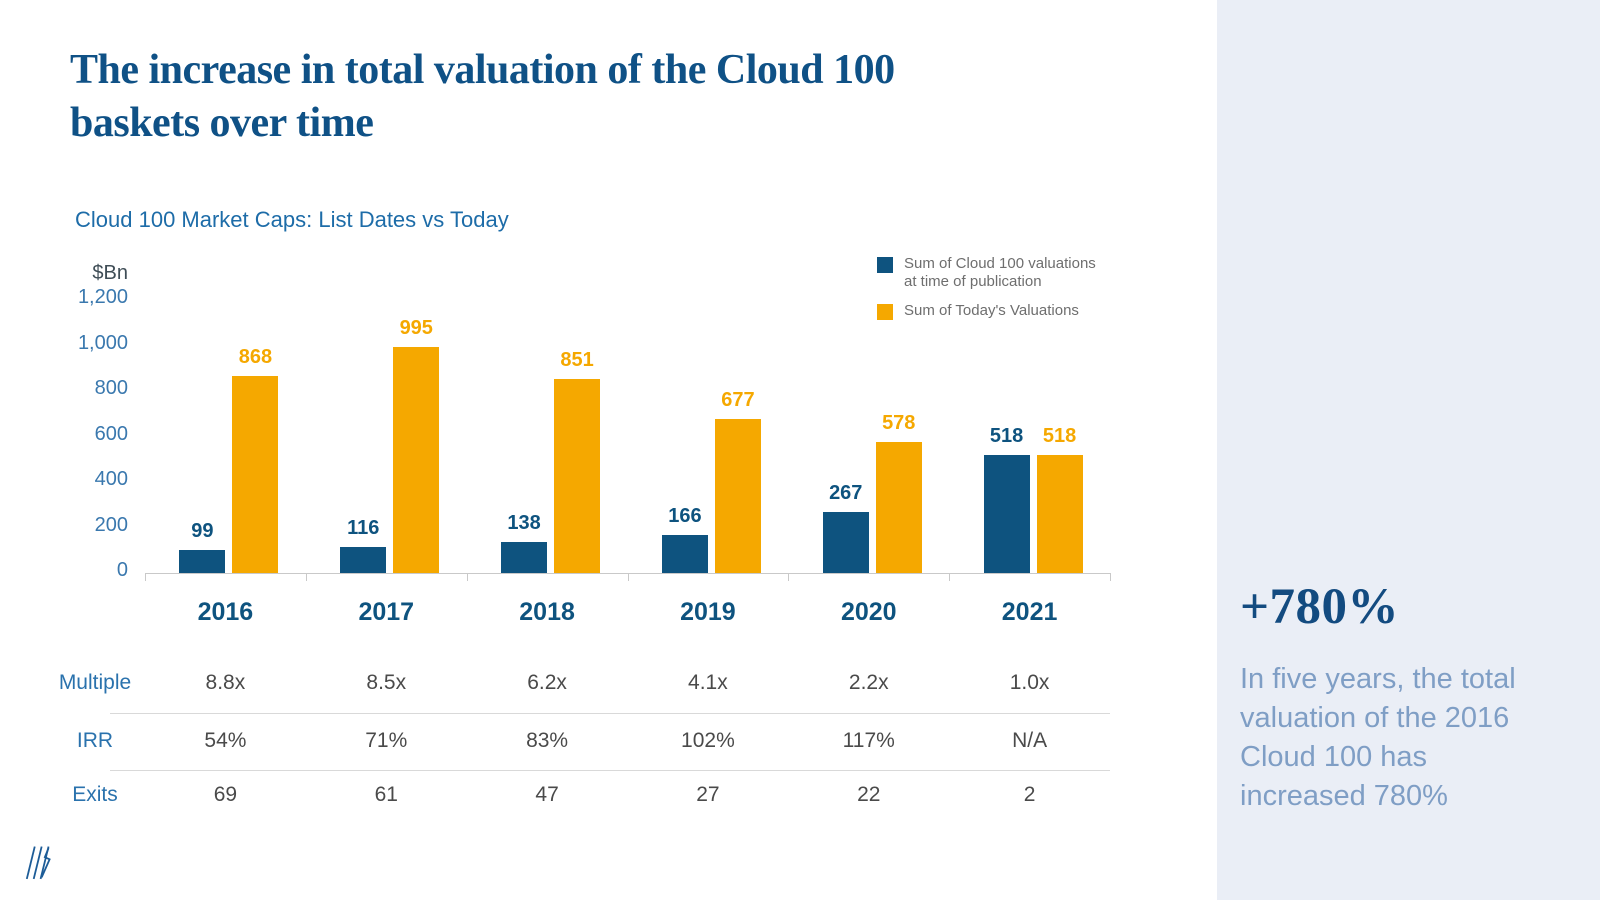 This screenshot has height=900, width=1600. What do you see at coordinates (111, 388) in the screenshot?
I see `y-axis-tick-label: 800` at bounding box center [111, 388].